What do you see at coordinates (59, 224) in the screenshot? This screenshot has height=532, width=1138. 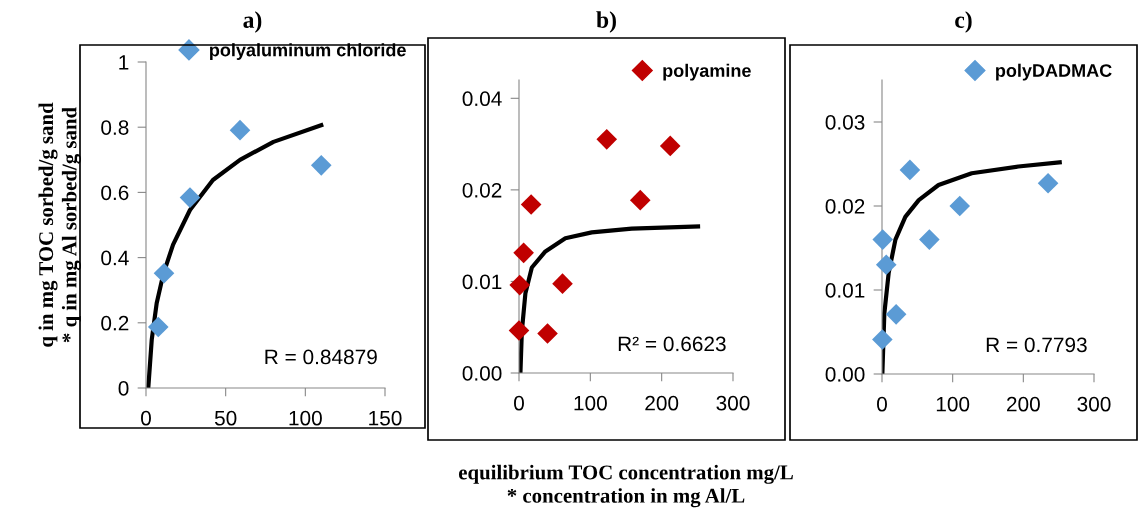 I see `y-axis-title: q in mg TOC sorbed/g sand * q in mg Al sorbed/g sand` at bounding box center [59, 224].